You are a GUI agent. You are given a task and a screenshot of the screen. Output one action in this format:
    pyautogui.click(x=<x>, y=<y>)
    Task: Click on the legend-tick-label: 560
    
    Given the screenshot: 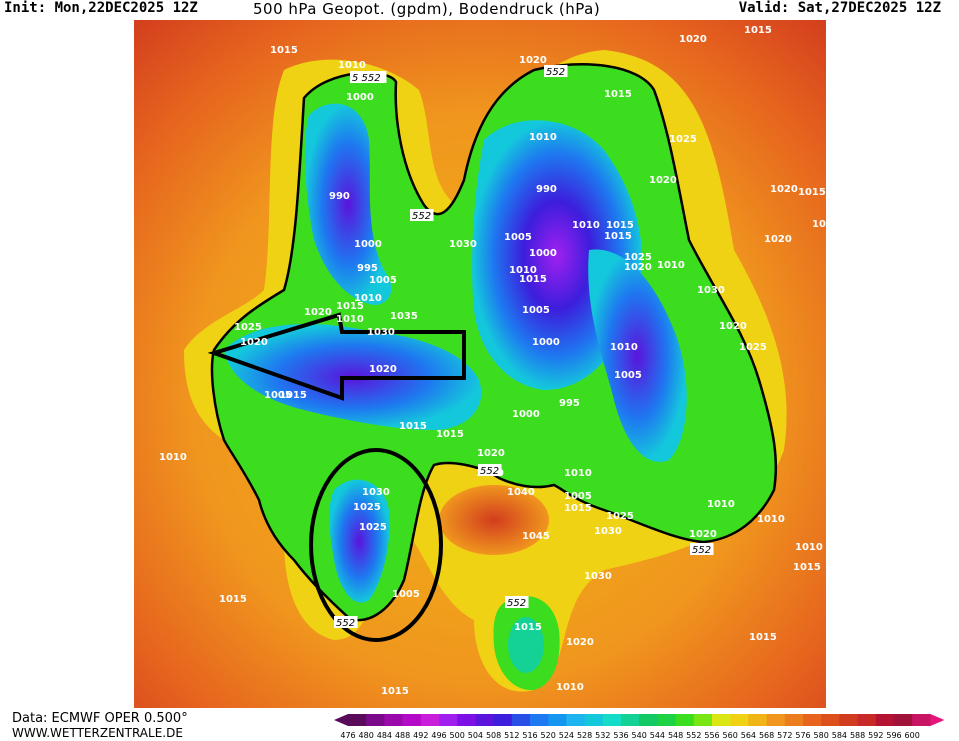 What is the action you would take?
    pyautogui.click(x=730, y=735)
    